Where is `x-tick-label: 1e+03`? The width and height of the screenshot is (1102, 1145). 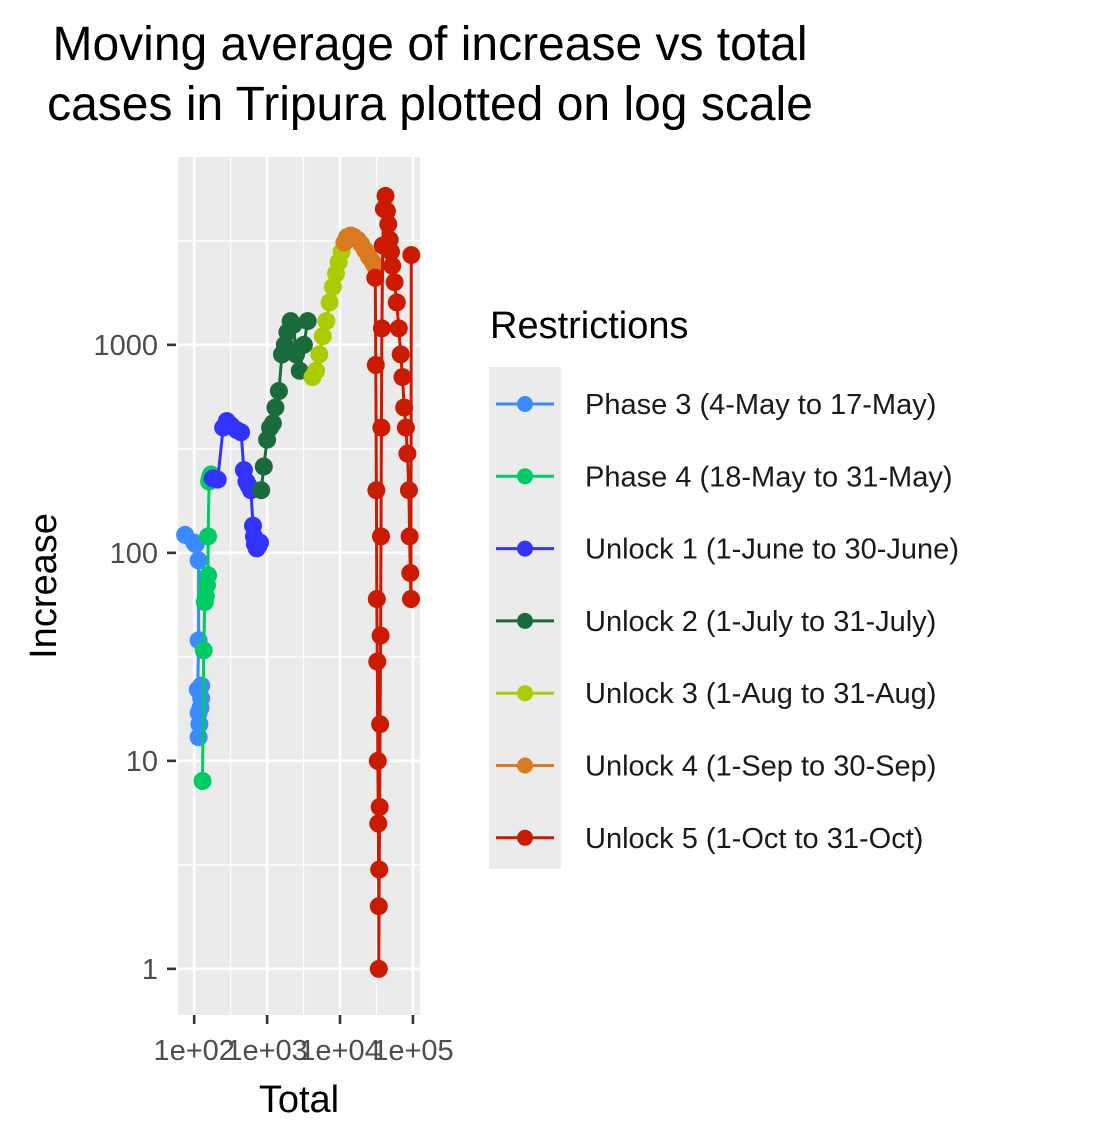
x-tick-label: 1e+03 is located at coordinates (266, 1051).